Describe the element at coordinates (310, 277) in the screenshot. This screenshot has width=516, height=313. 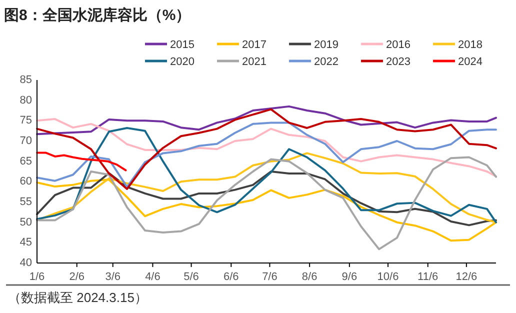
I see `x-tick-label: 8/6` at that location.